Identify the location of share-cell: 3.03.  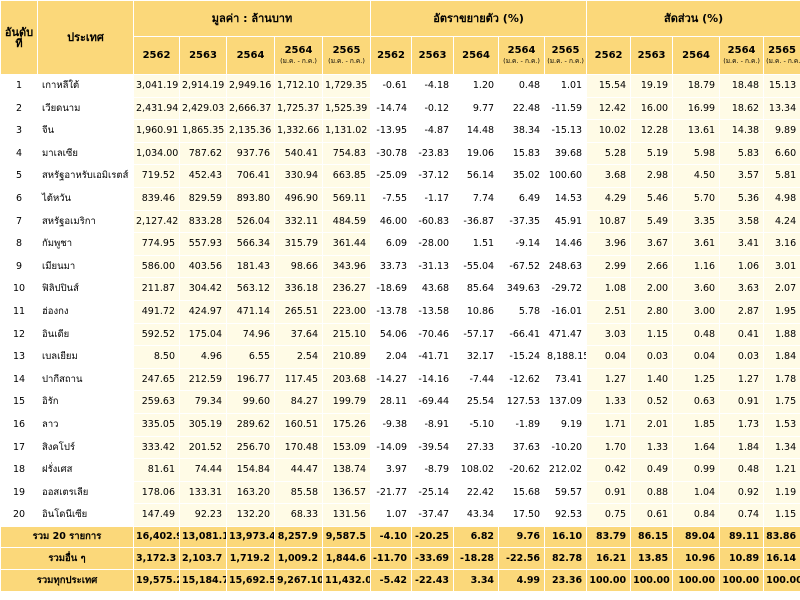
(609, 334).